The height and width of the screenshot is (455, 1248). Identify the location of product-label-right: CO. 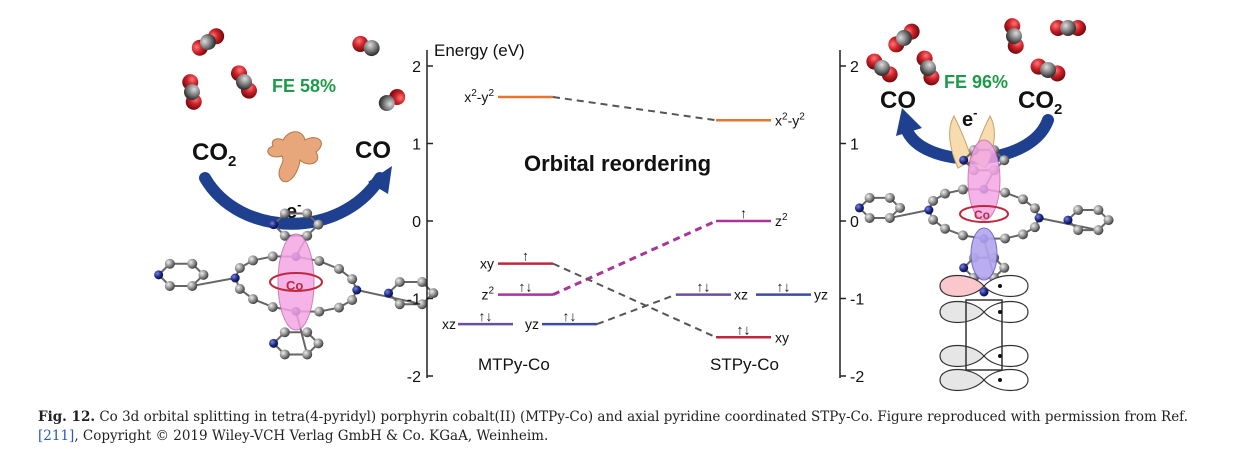
(898, 100).